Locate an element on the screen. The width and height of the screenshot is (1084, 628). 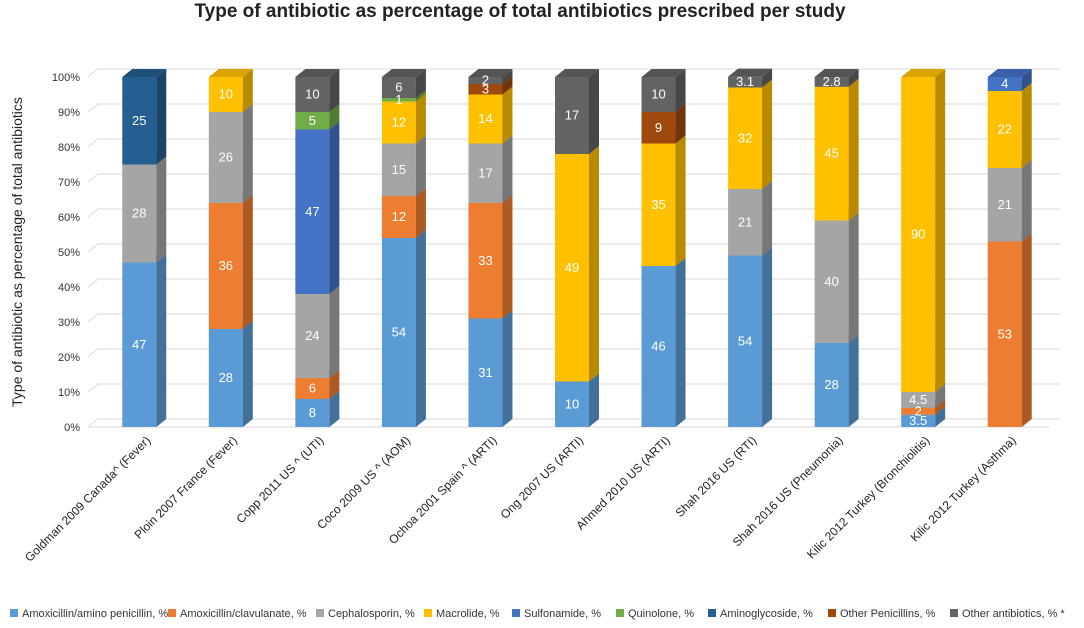
data-label: 33 is located at coordinates (485, 260).